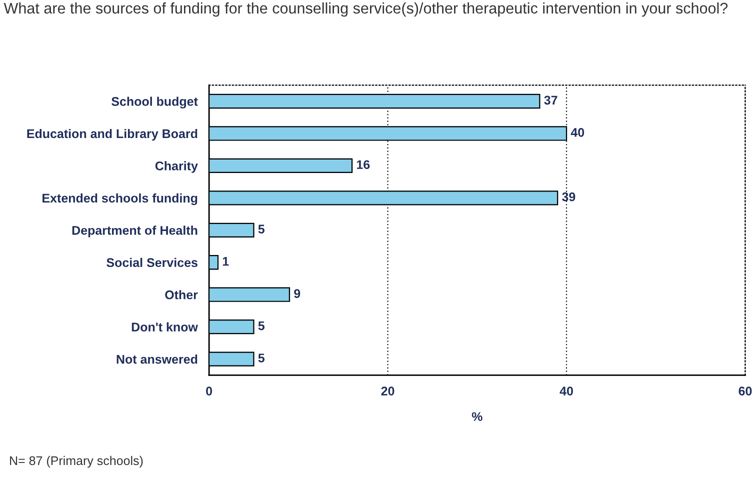  Describe the element at coordinates (366, 9) in the screenshot. I see `chart-title: What are the sources of funding for the counselling service(s)/other therapeutic intervention in your school?` at that location.